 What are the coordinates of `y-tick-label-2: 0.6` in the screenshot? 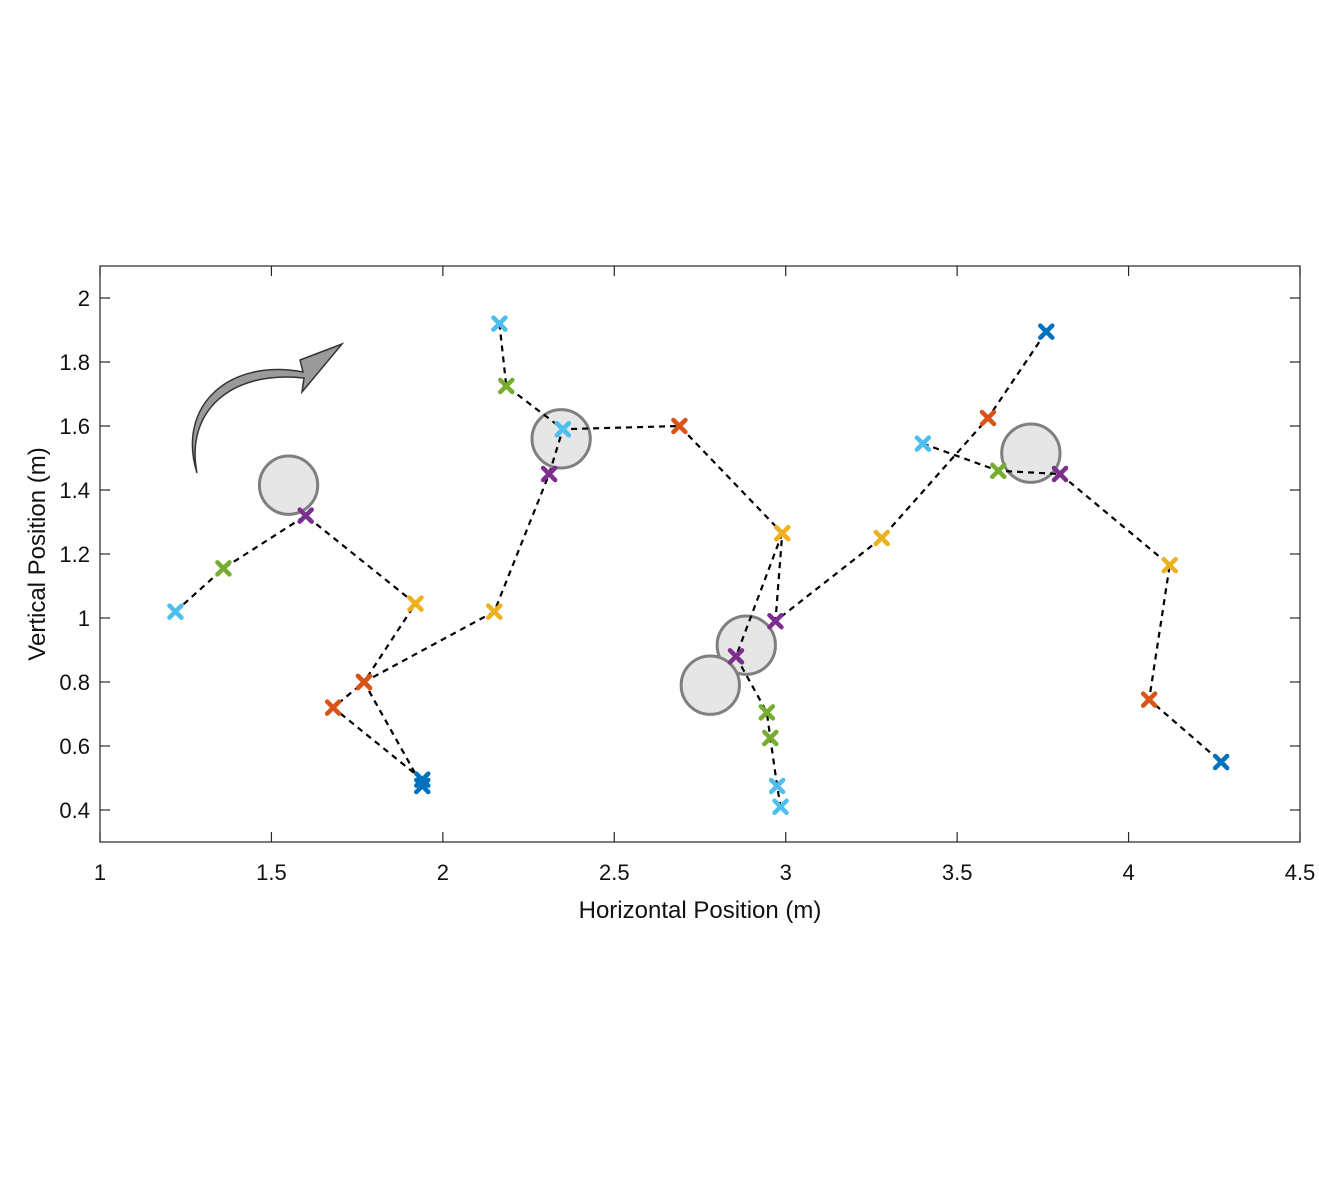 It's located at (74, 746).